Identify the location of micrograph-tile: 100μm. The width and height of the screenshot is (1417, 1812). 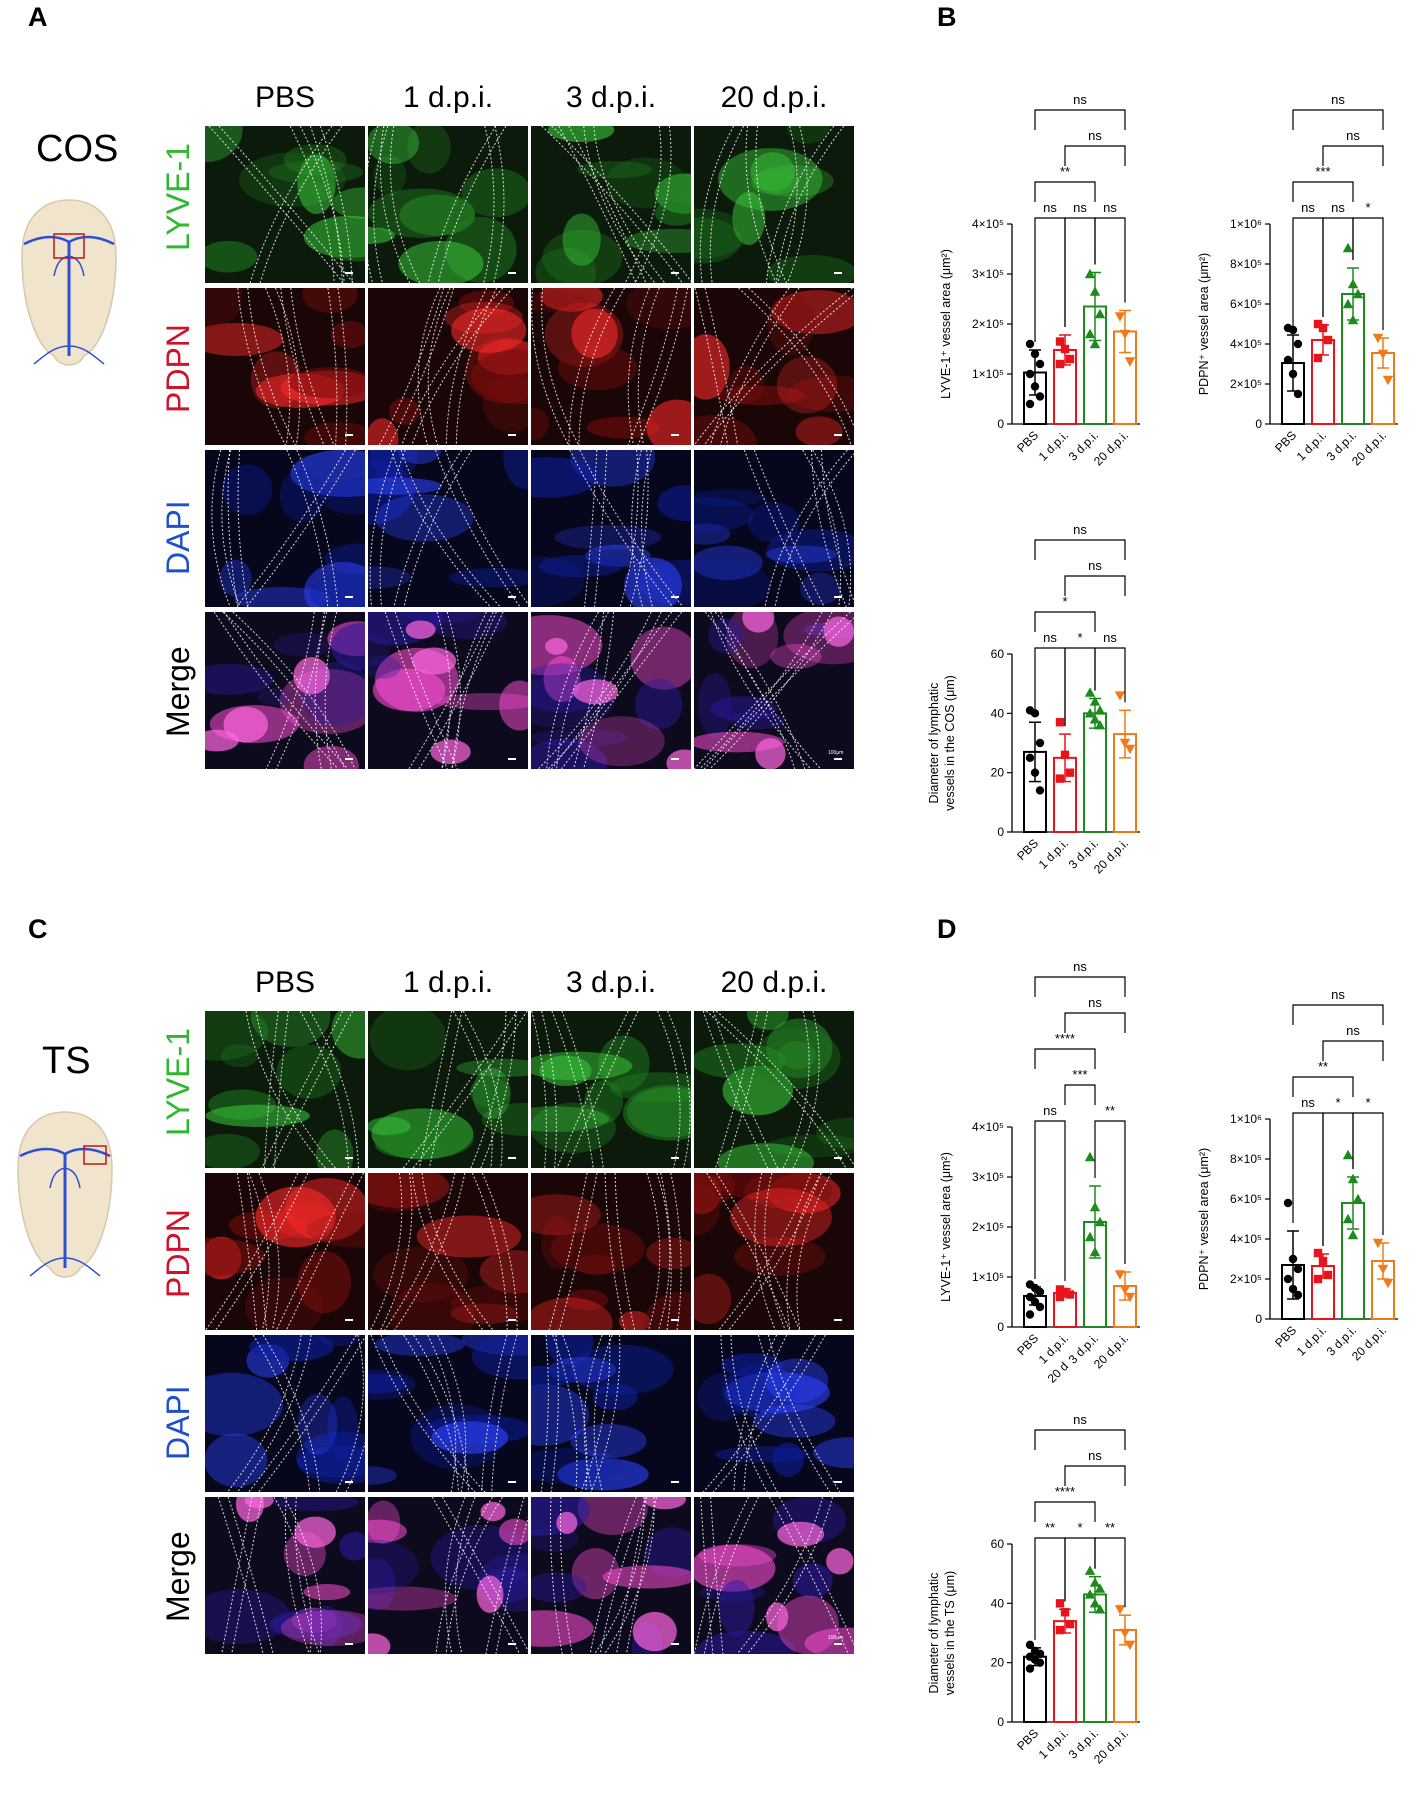
(774, 1575).